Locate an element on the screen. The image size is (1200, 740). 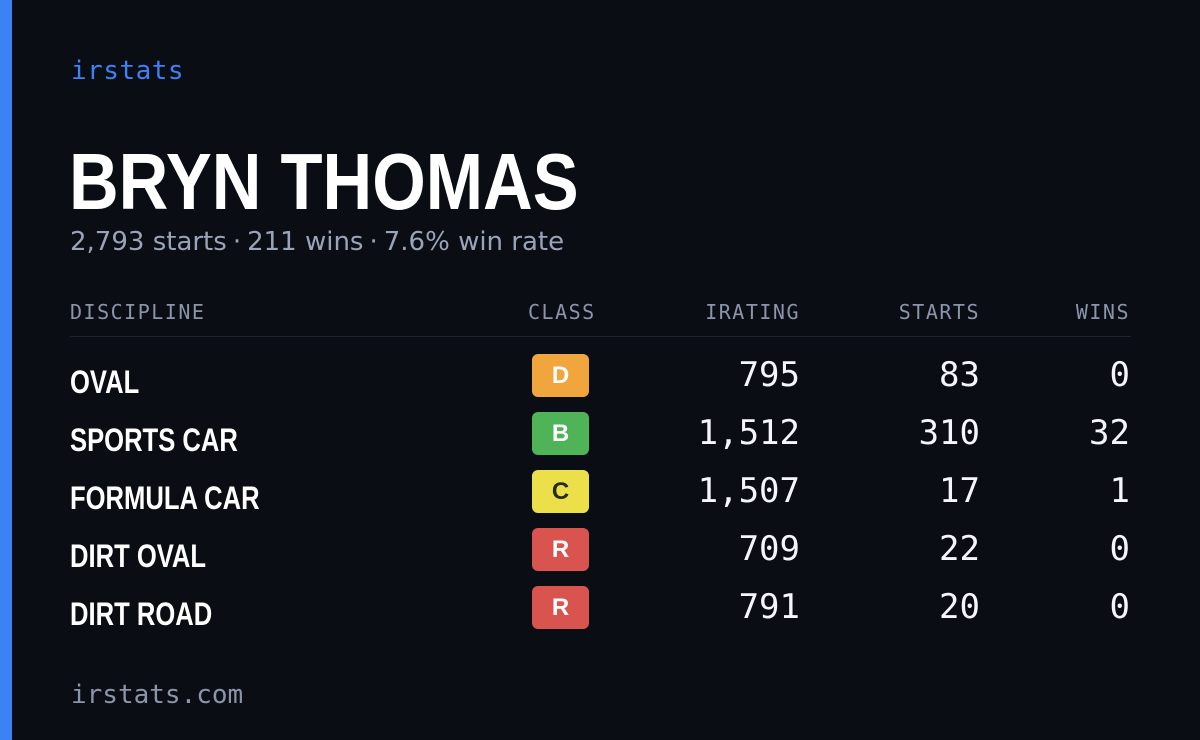
license-class-badge: D is located at coordinates (560, 375).